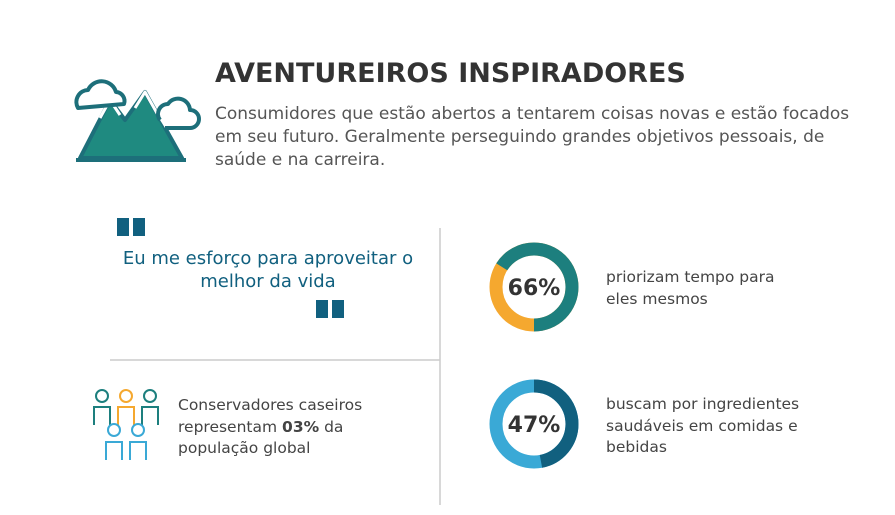 This screenshot has height=515, width=895. What do you see at coordinates (137, 120) in the screenshot?
I see `mountain-icon` at bounding box center [137, 120].